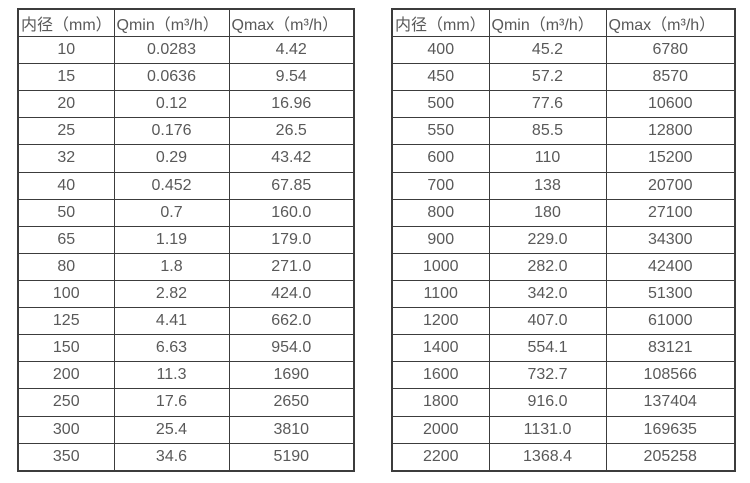 Image resolution: width=750 pixels, height=483 pixels. What do you see at coordinates (291, 158) in the screenshot?
I see `table-cell: 43.42` at bounding box center [291, 158].